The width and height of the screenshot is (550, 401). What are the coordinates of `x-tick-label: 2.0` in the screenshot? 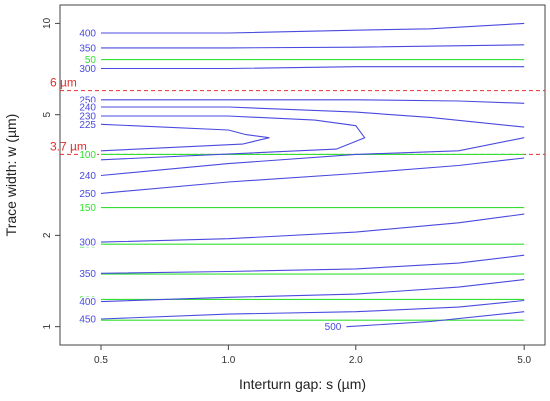 It's located at (356, 360).